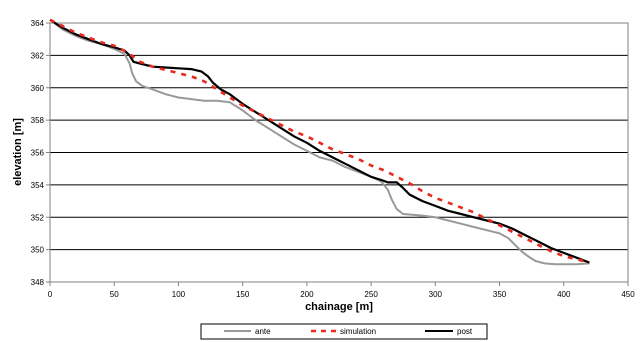 This screenshot has width=644, height=342. I want to click on legend-frame, so click(344, 331).